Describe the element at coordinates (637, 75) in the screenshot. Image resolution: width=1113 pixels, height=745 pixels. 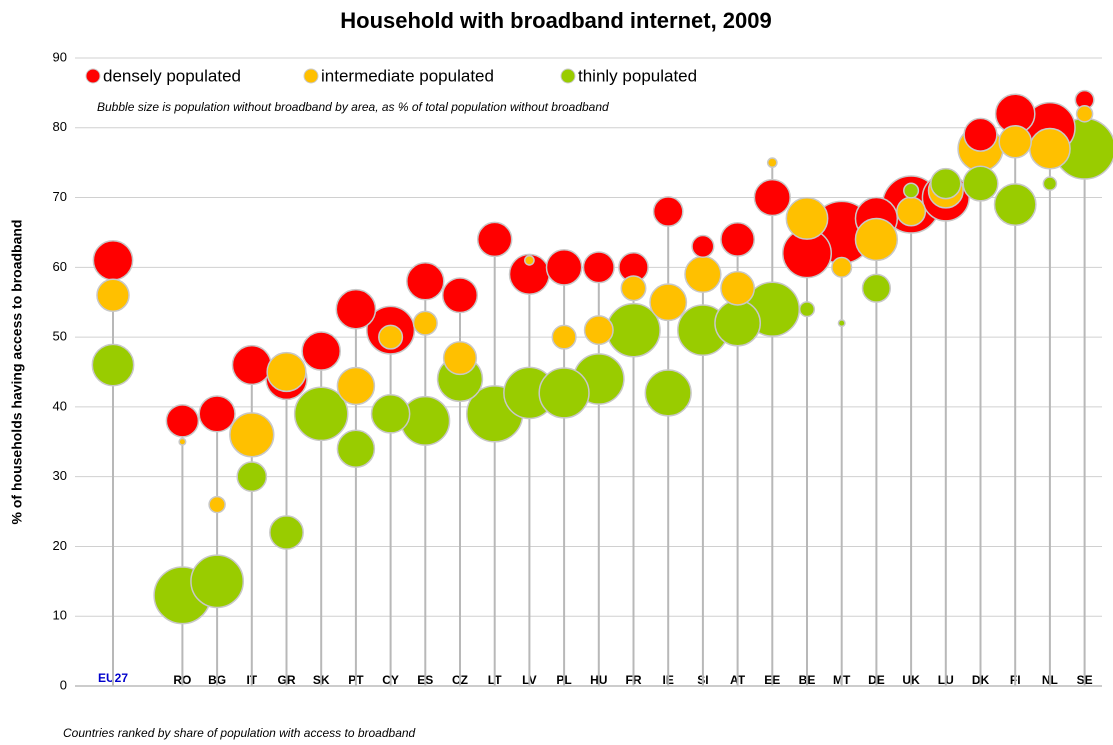
I see `legend-label: thinly populated` at that location.